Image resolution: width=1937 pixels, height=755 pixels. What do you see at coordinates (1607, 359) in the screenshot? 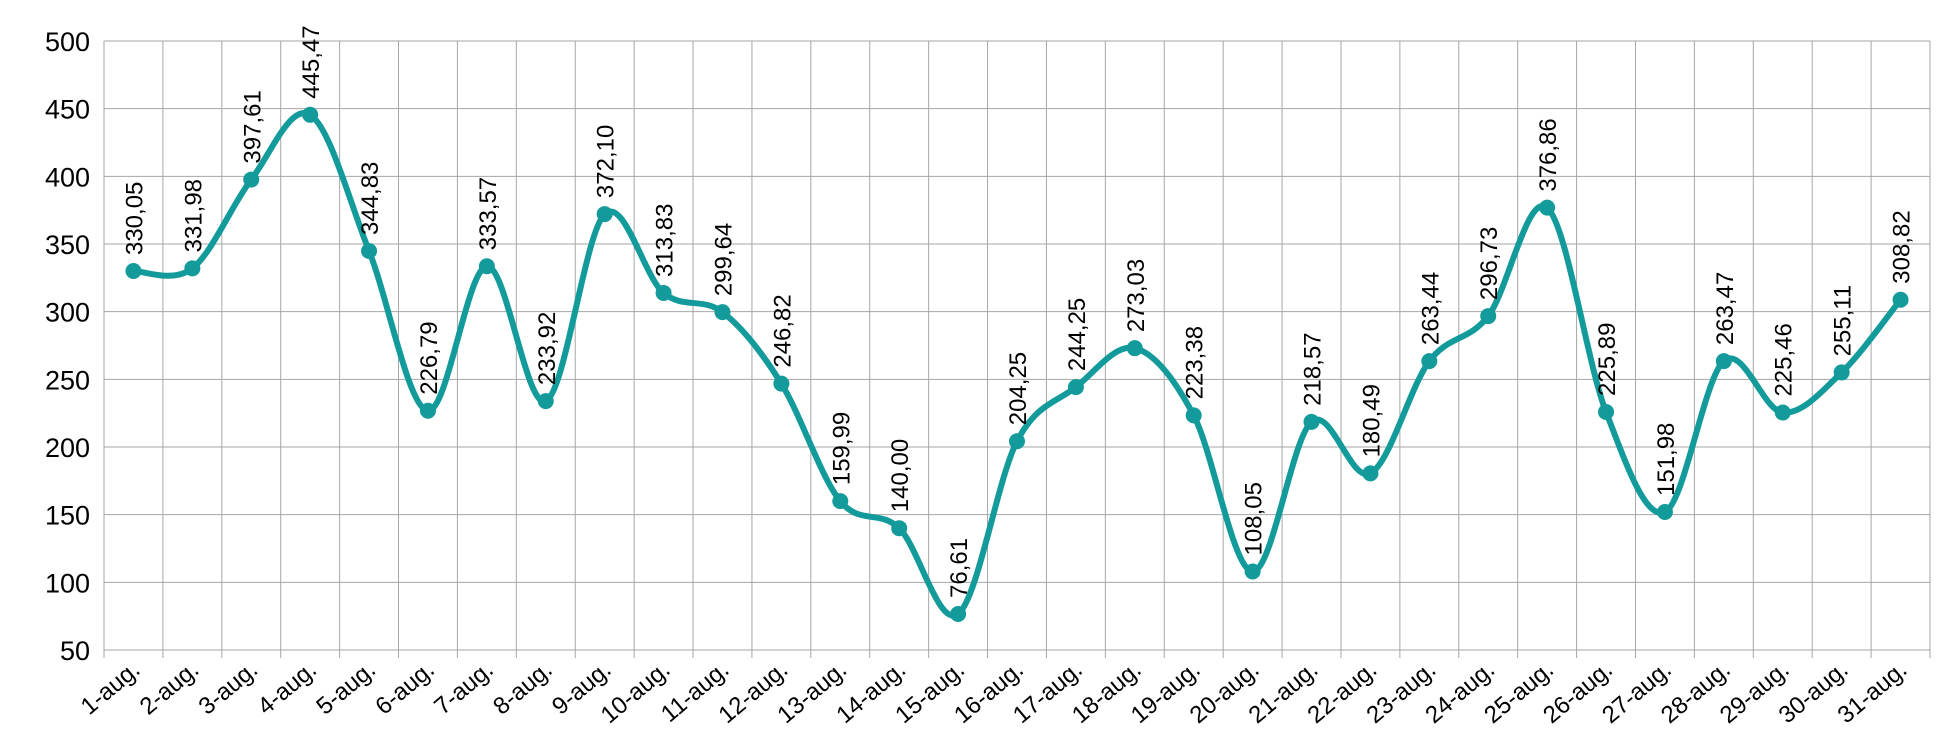
I see `data-label: 225,89` at bounding box center [1607, 359].